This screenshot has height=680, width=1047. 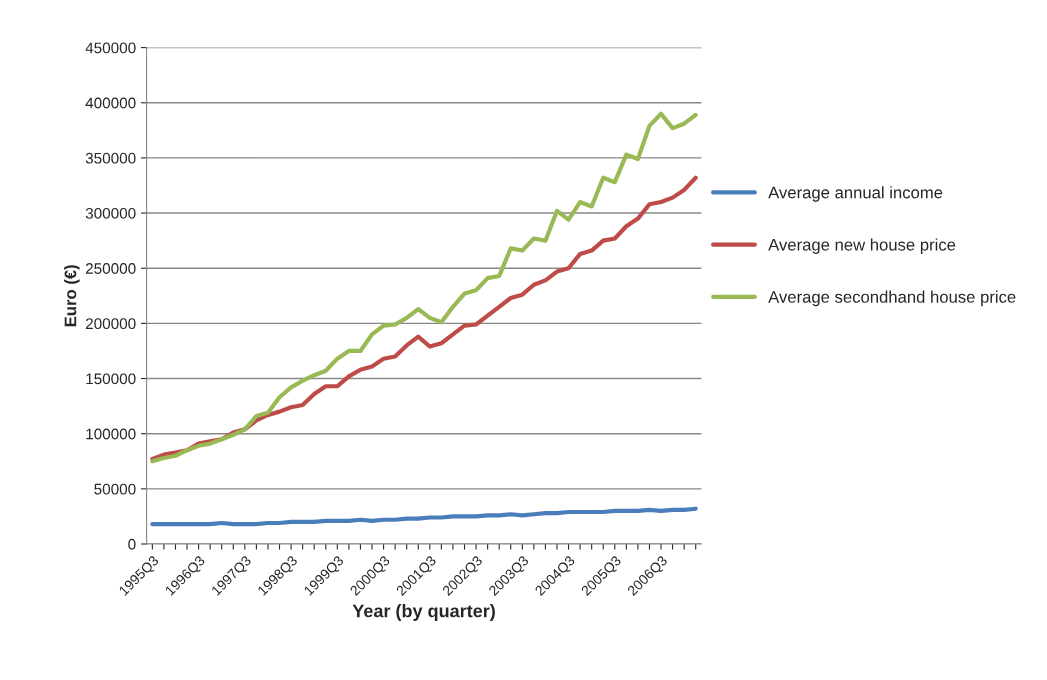 What do you see at coordinates (110, 213) in the screenshot?
I see `y-tick-label: 300000` at bounding box center [110, 213].